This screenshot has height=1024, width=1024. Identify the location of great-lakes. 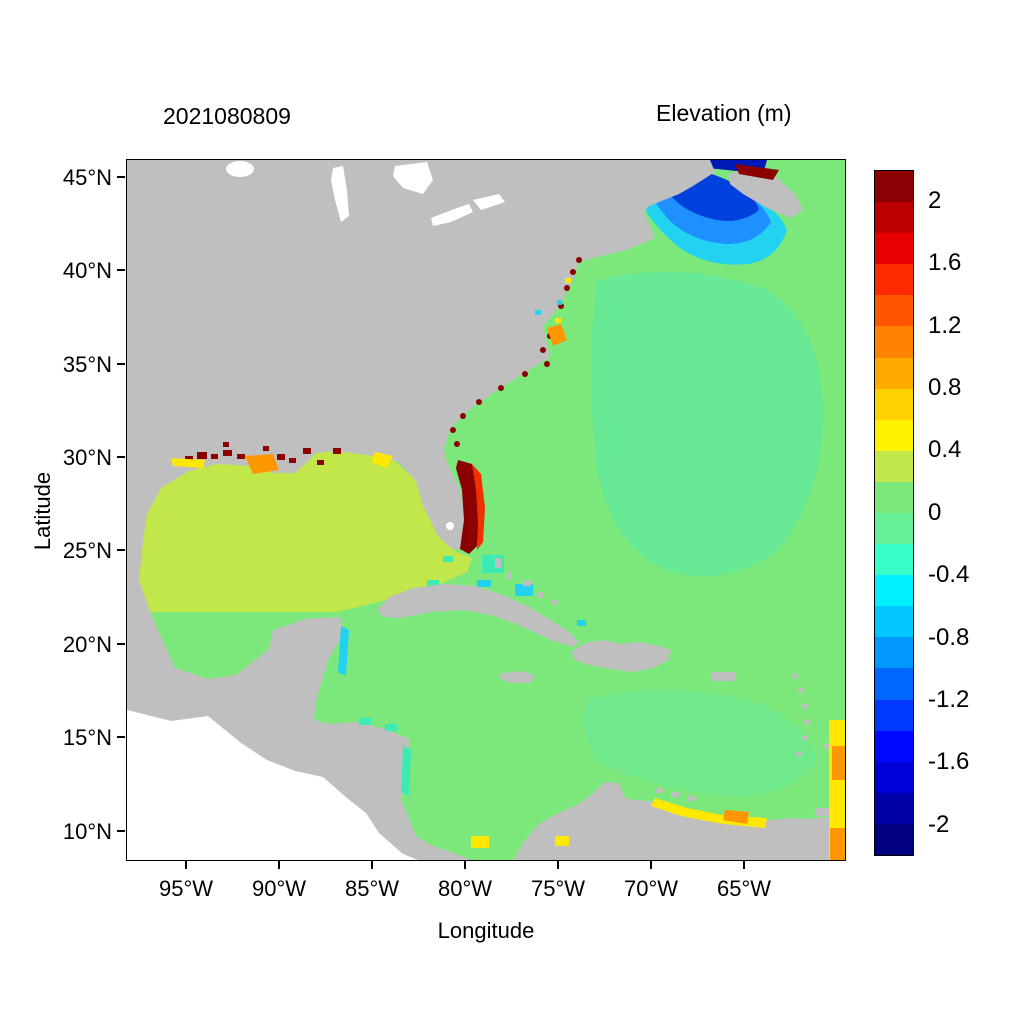
(365, 345).